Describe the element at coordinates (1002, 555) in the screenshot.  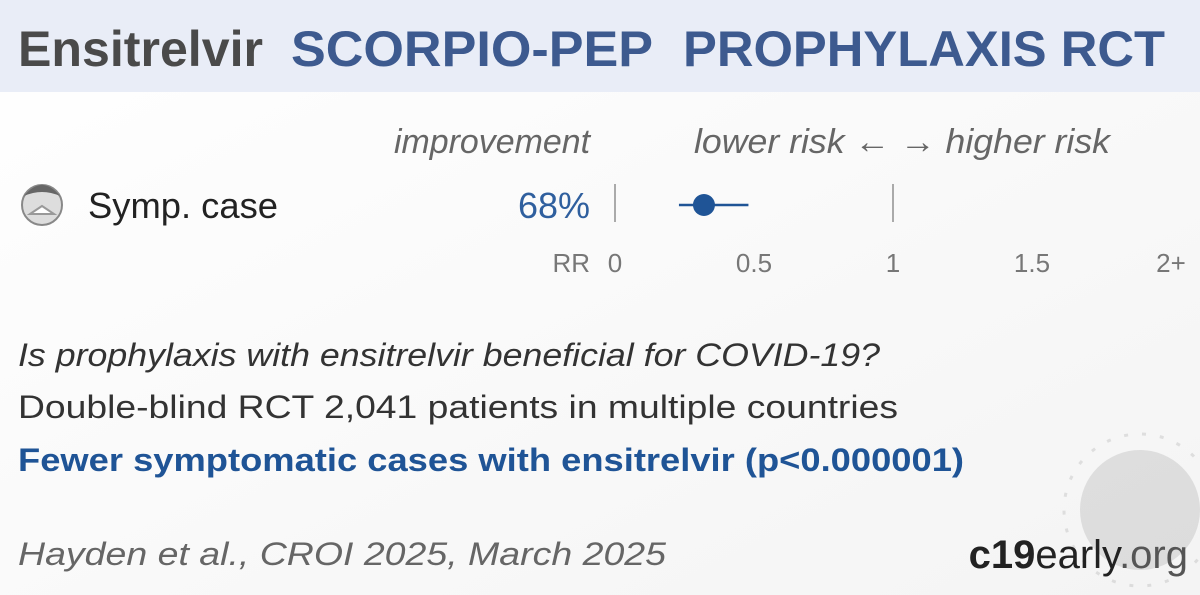
I see `site-part: c19` at that location.